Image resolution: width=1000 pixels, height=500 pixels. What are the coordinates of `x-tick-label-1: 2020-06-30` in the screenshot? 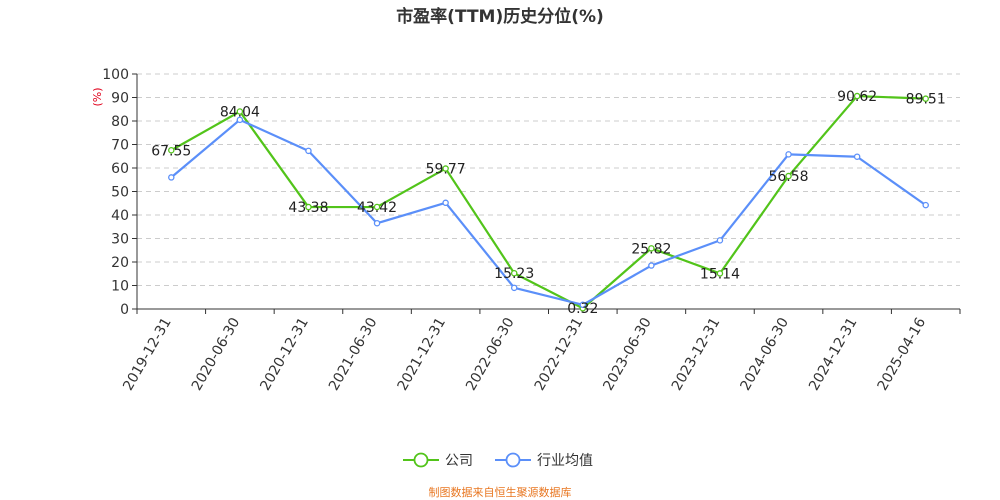 It's located at (216, 354).